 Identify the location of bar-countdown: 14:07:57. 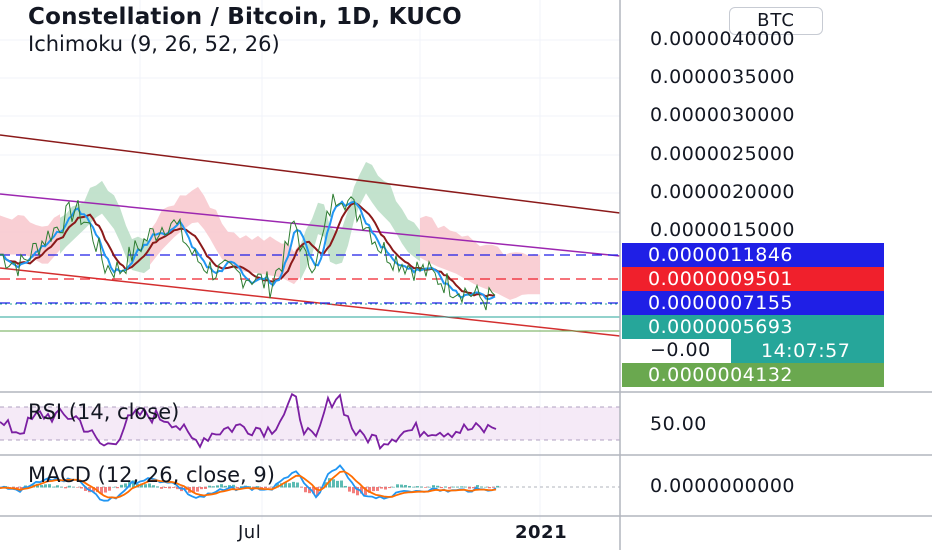
(807, 351).